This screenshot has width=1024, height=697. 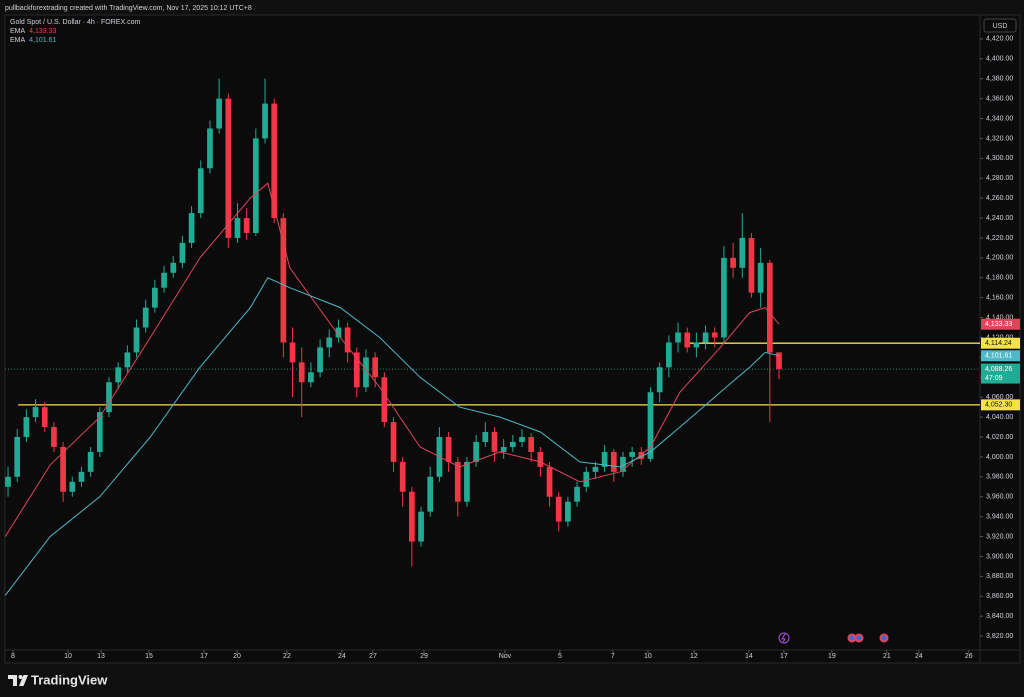 What do you see at coordinates (999, 158) in the screenshot?
I see `y-tick-label: 4,300.00` at bounding box center [999, 158].